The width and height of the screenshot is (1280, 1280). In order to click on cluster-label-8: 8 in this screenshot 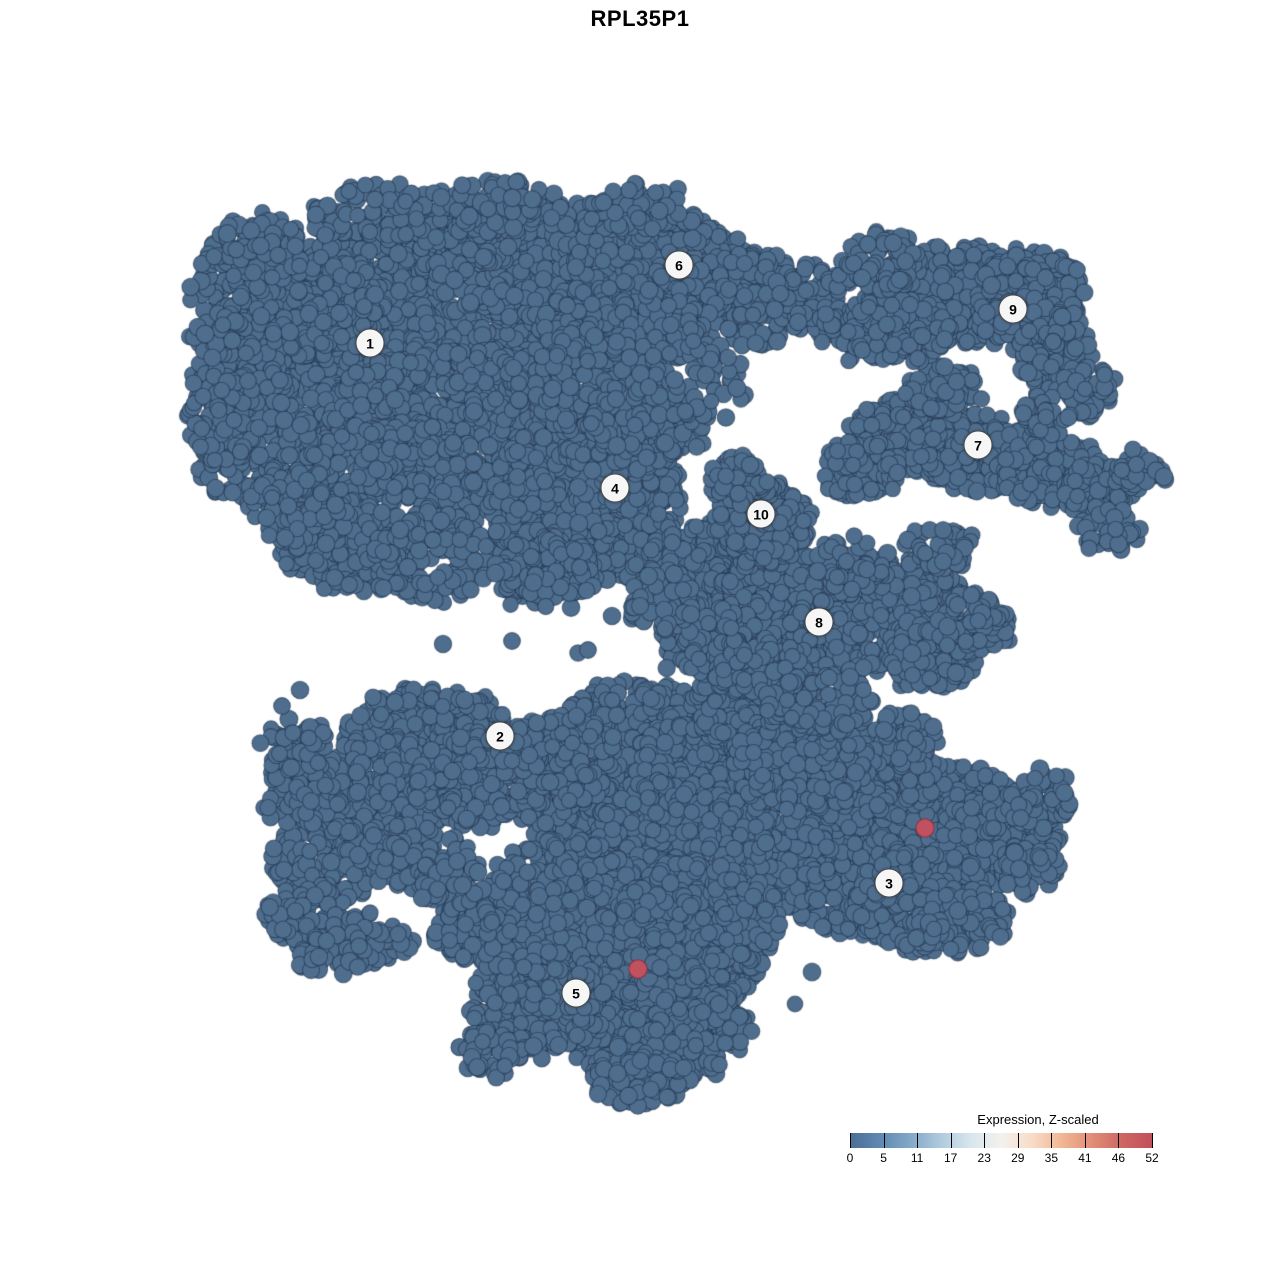, I will do `click(819, 622)`.